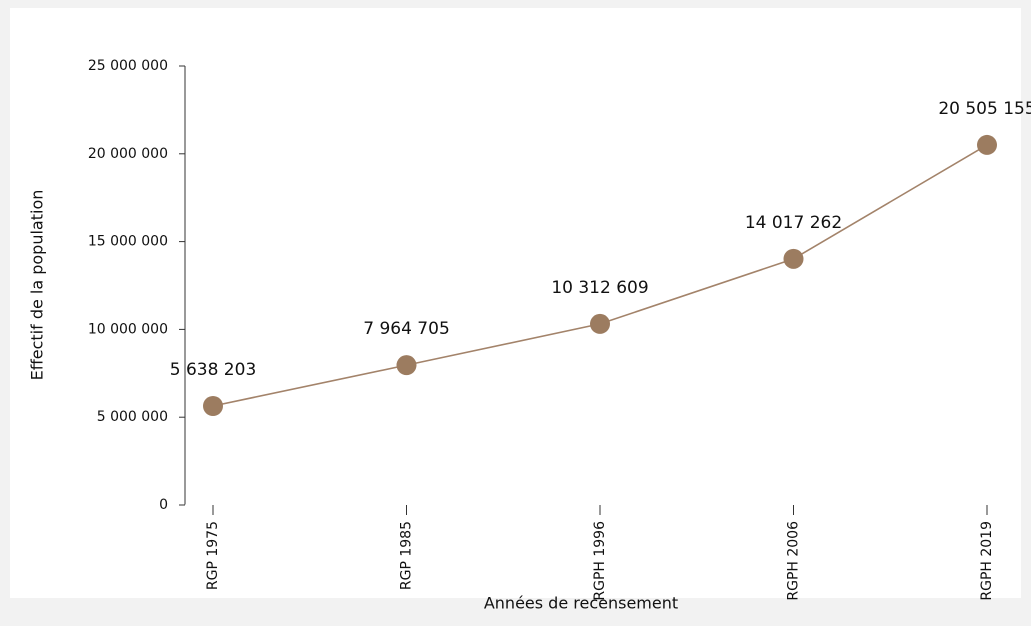 This screenshot has width=1031, height=626. What do you see at coordinates (407, 555) in the screenshot?
I see `x-tick-label: RGP 1985` at bounding box center [407, 555].